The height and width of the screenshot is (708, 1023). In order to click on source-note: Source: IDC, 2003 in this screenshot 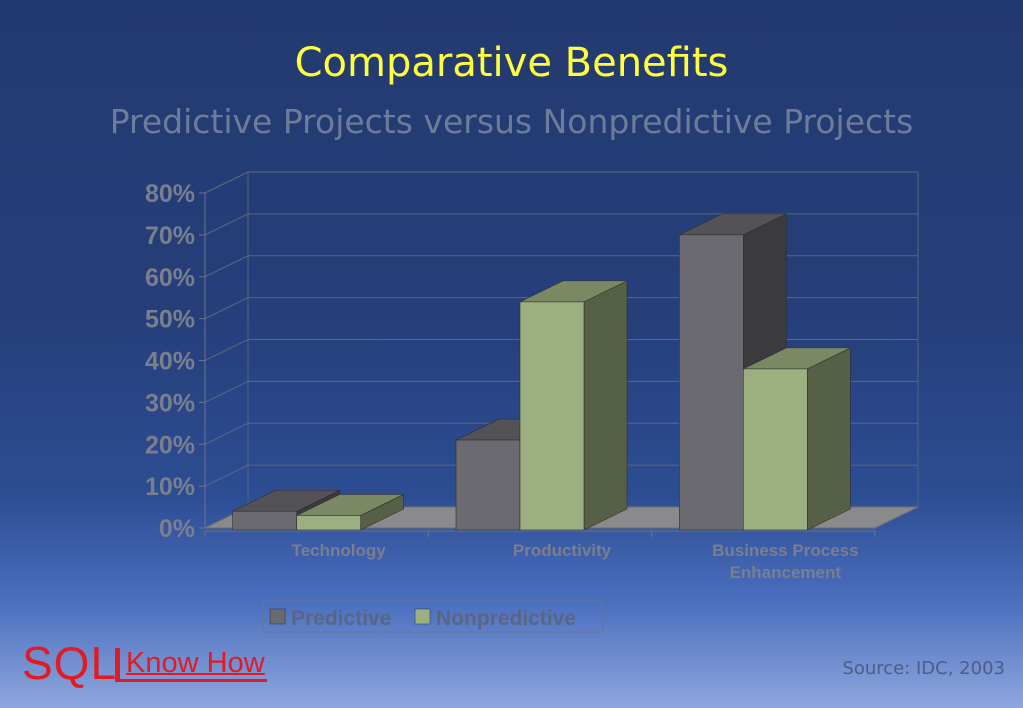, I will do `click(923, 668)`.